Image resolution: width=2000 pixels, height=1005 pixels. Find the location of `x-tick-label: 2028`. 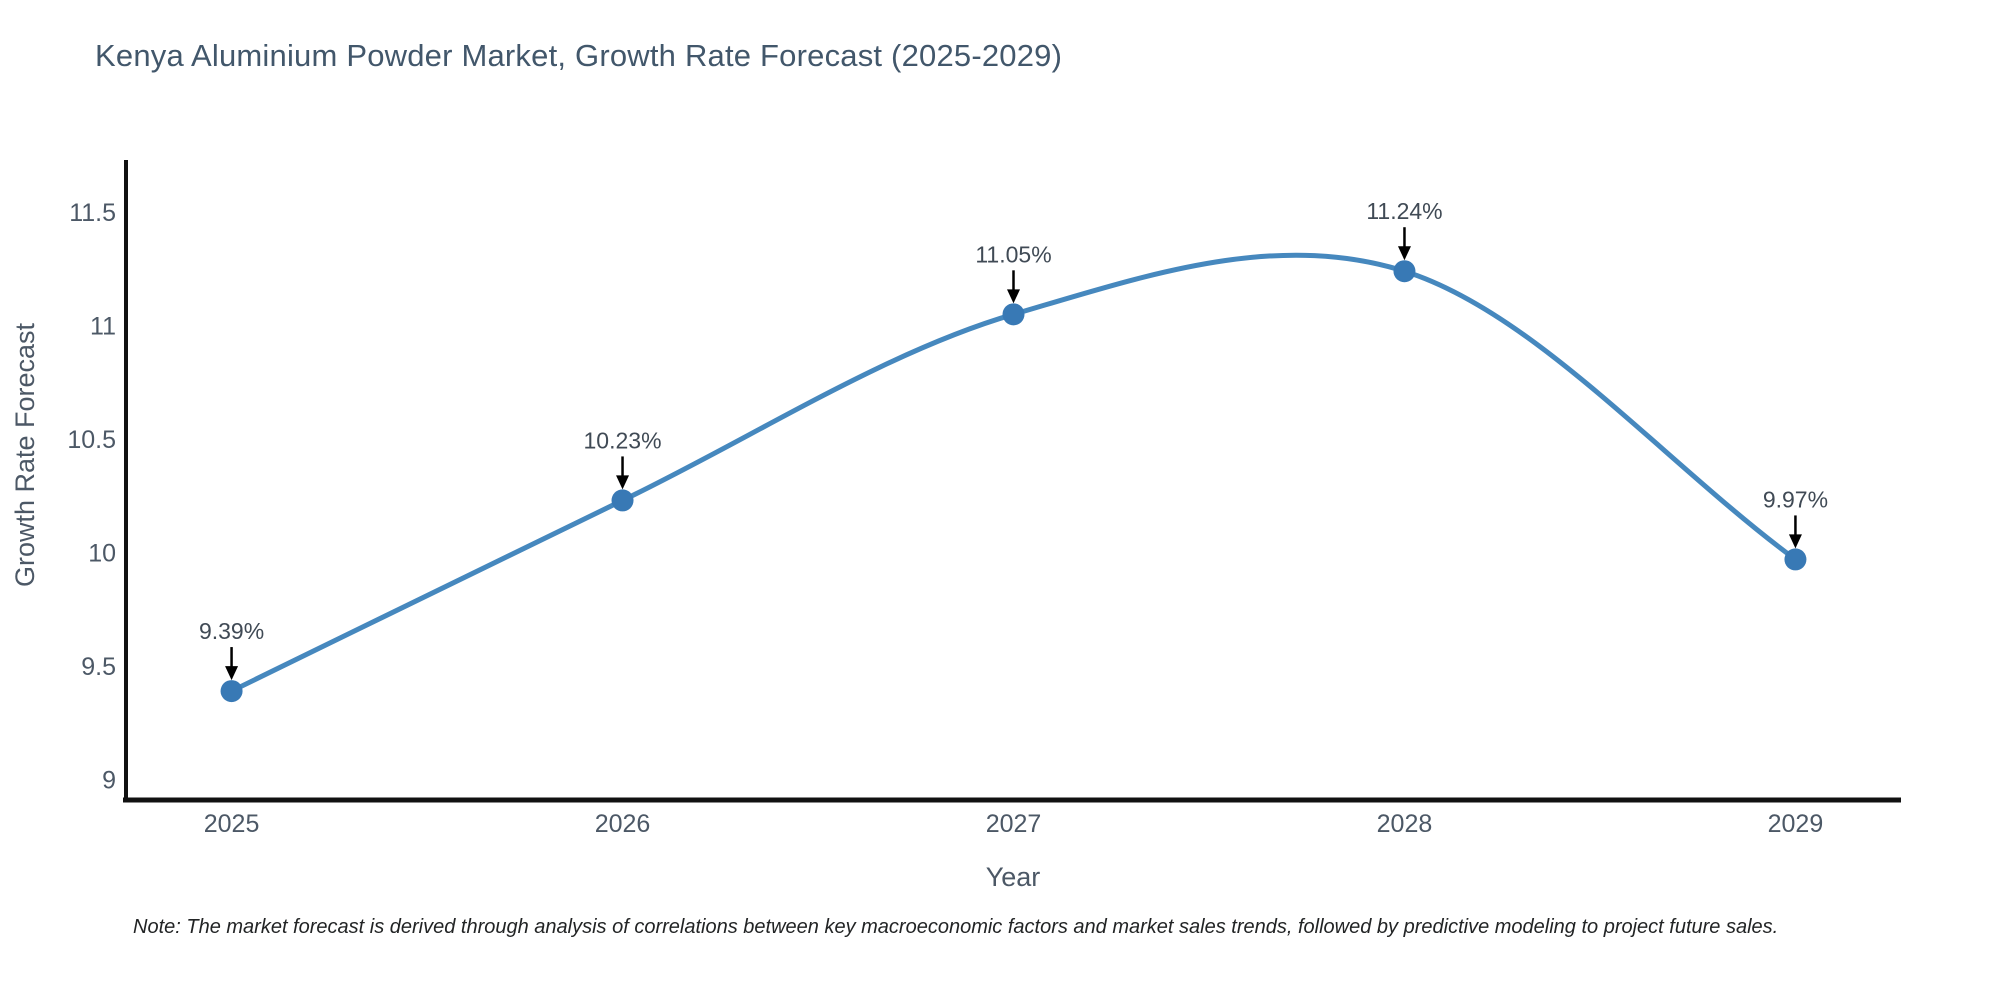

x-tick-label: 2028 is located at coordinates (1405, 824).